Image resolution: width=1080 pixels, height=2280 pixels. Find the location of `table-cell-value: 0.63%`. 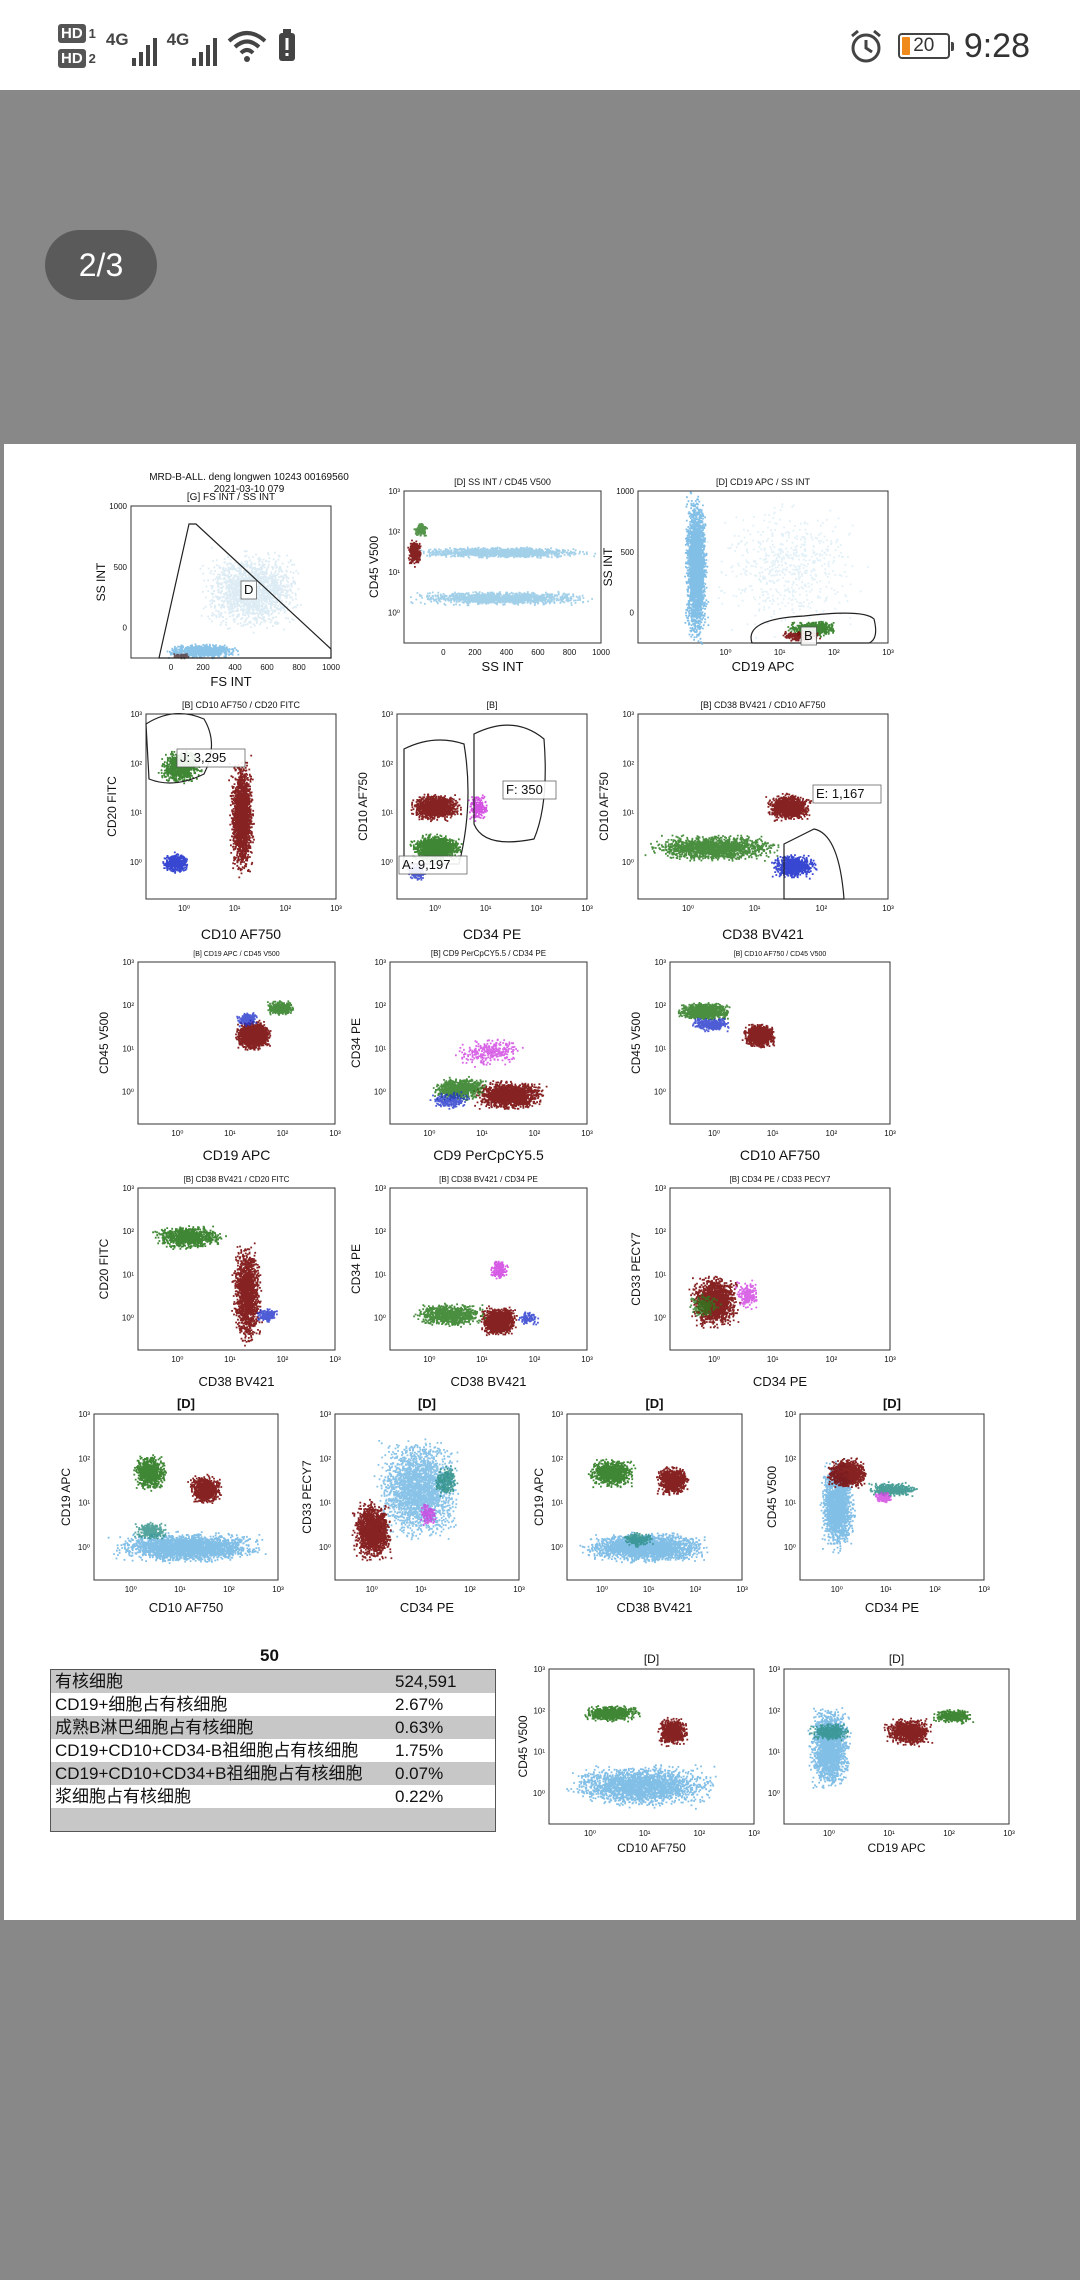

table-cell-value: 0.63% is located at coordinates (443, 1727).